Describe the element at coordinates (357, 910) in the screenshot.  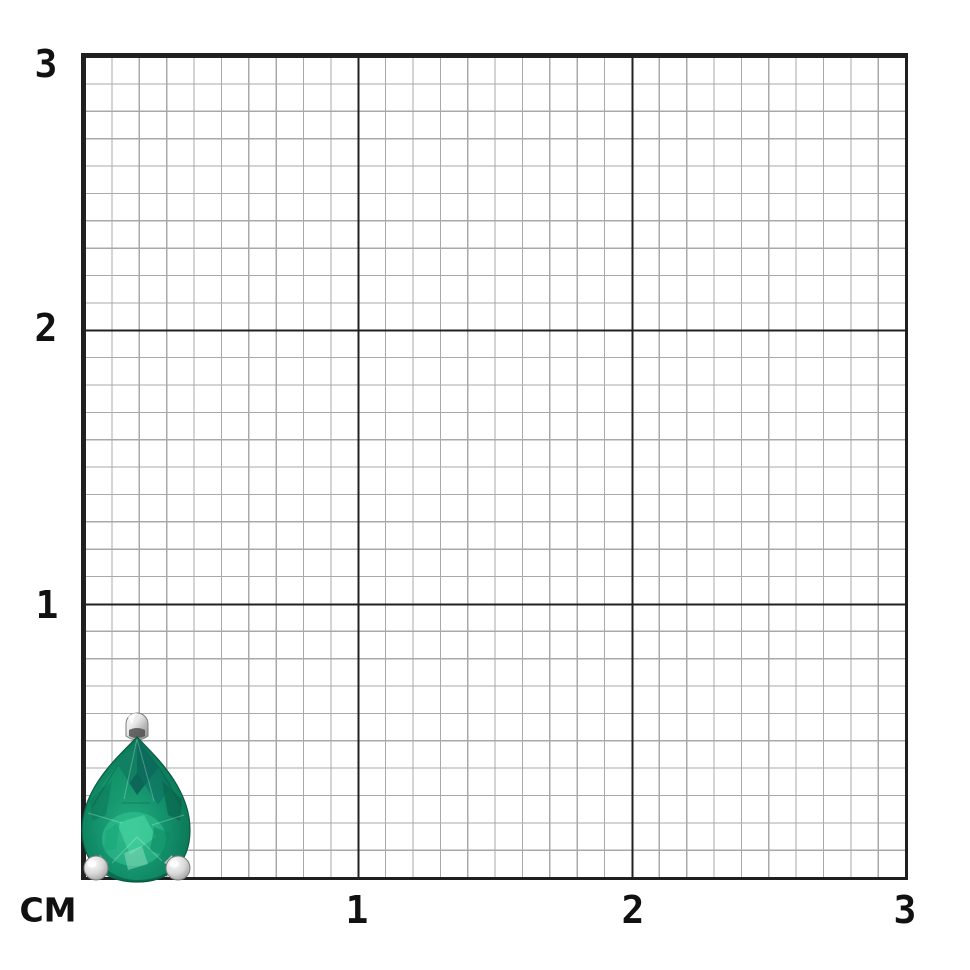
I see `x-axis-tick-1: 1` at that location.